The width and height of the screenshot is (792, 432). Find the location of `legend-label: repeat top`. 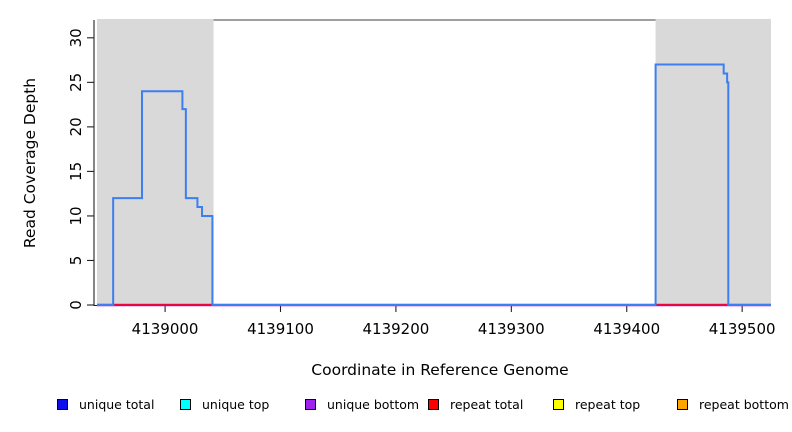

legend-label: repeat top is located at coordinates (608, 404).